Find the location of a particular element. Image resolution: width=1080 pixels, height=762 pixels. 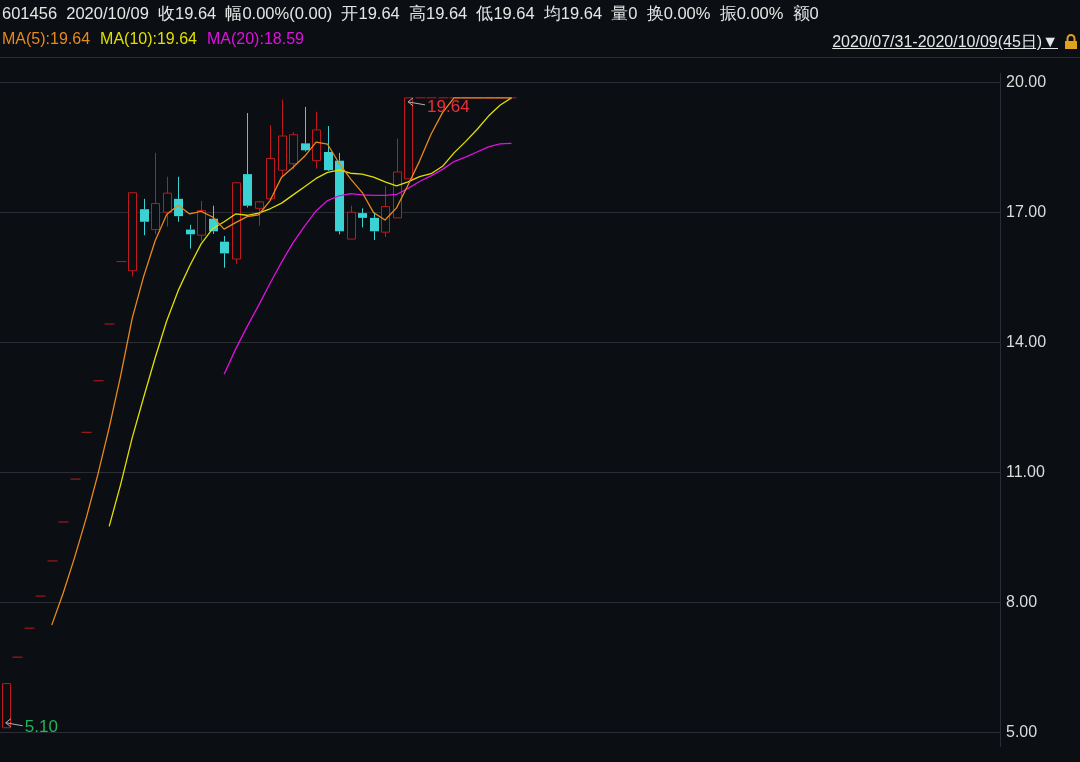

y-tick-label: 8.00 is located at coordinates (1022, 601).